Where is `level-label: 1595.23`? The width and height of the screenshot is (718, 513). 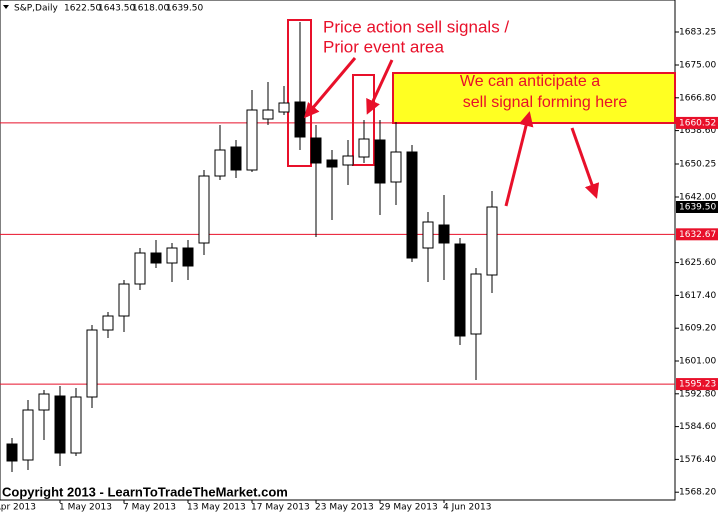
level-label: 1595.23 is located at coordinates (697, 385).